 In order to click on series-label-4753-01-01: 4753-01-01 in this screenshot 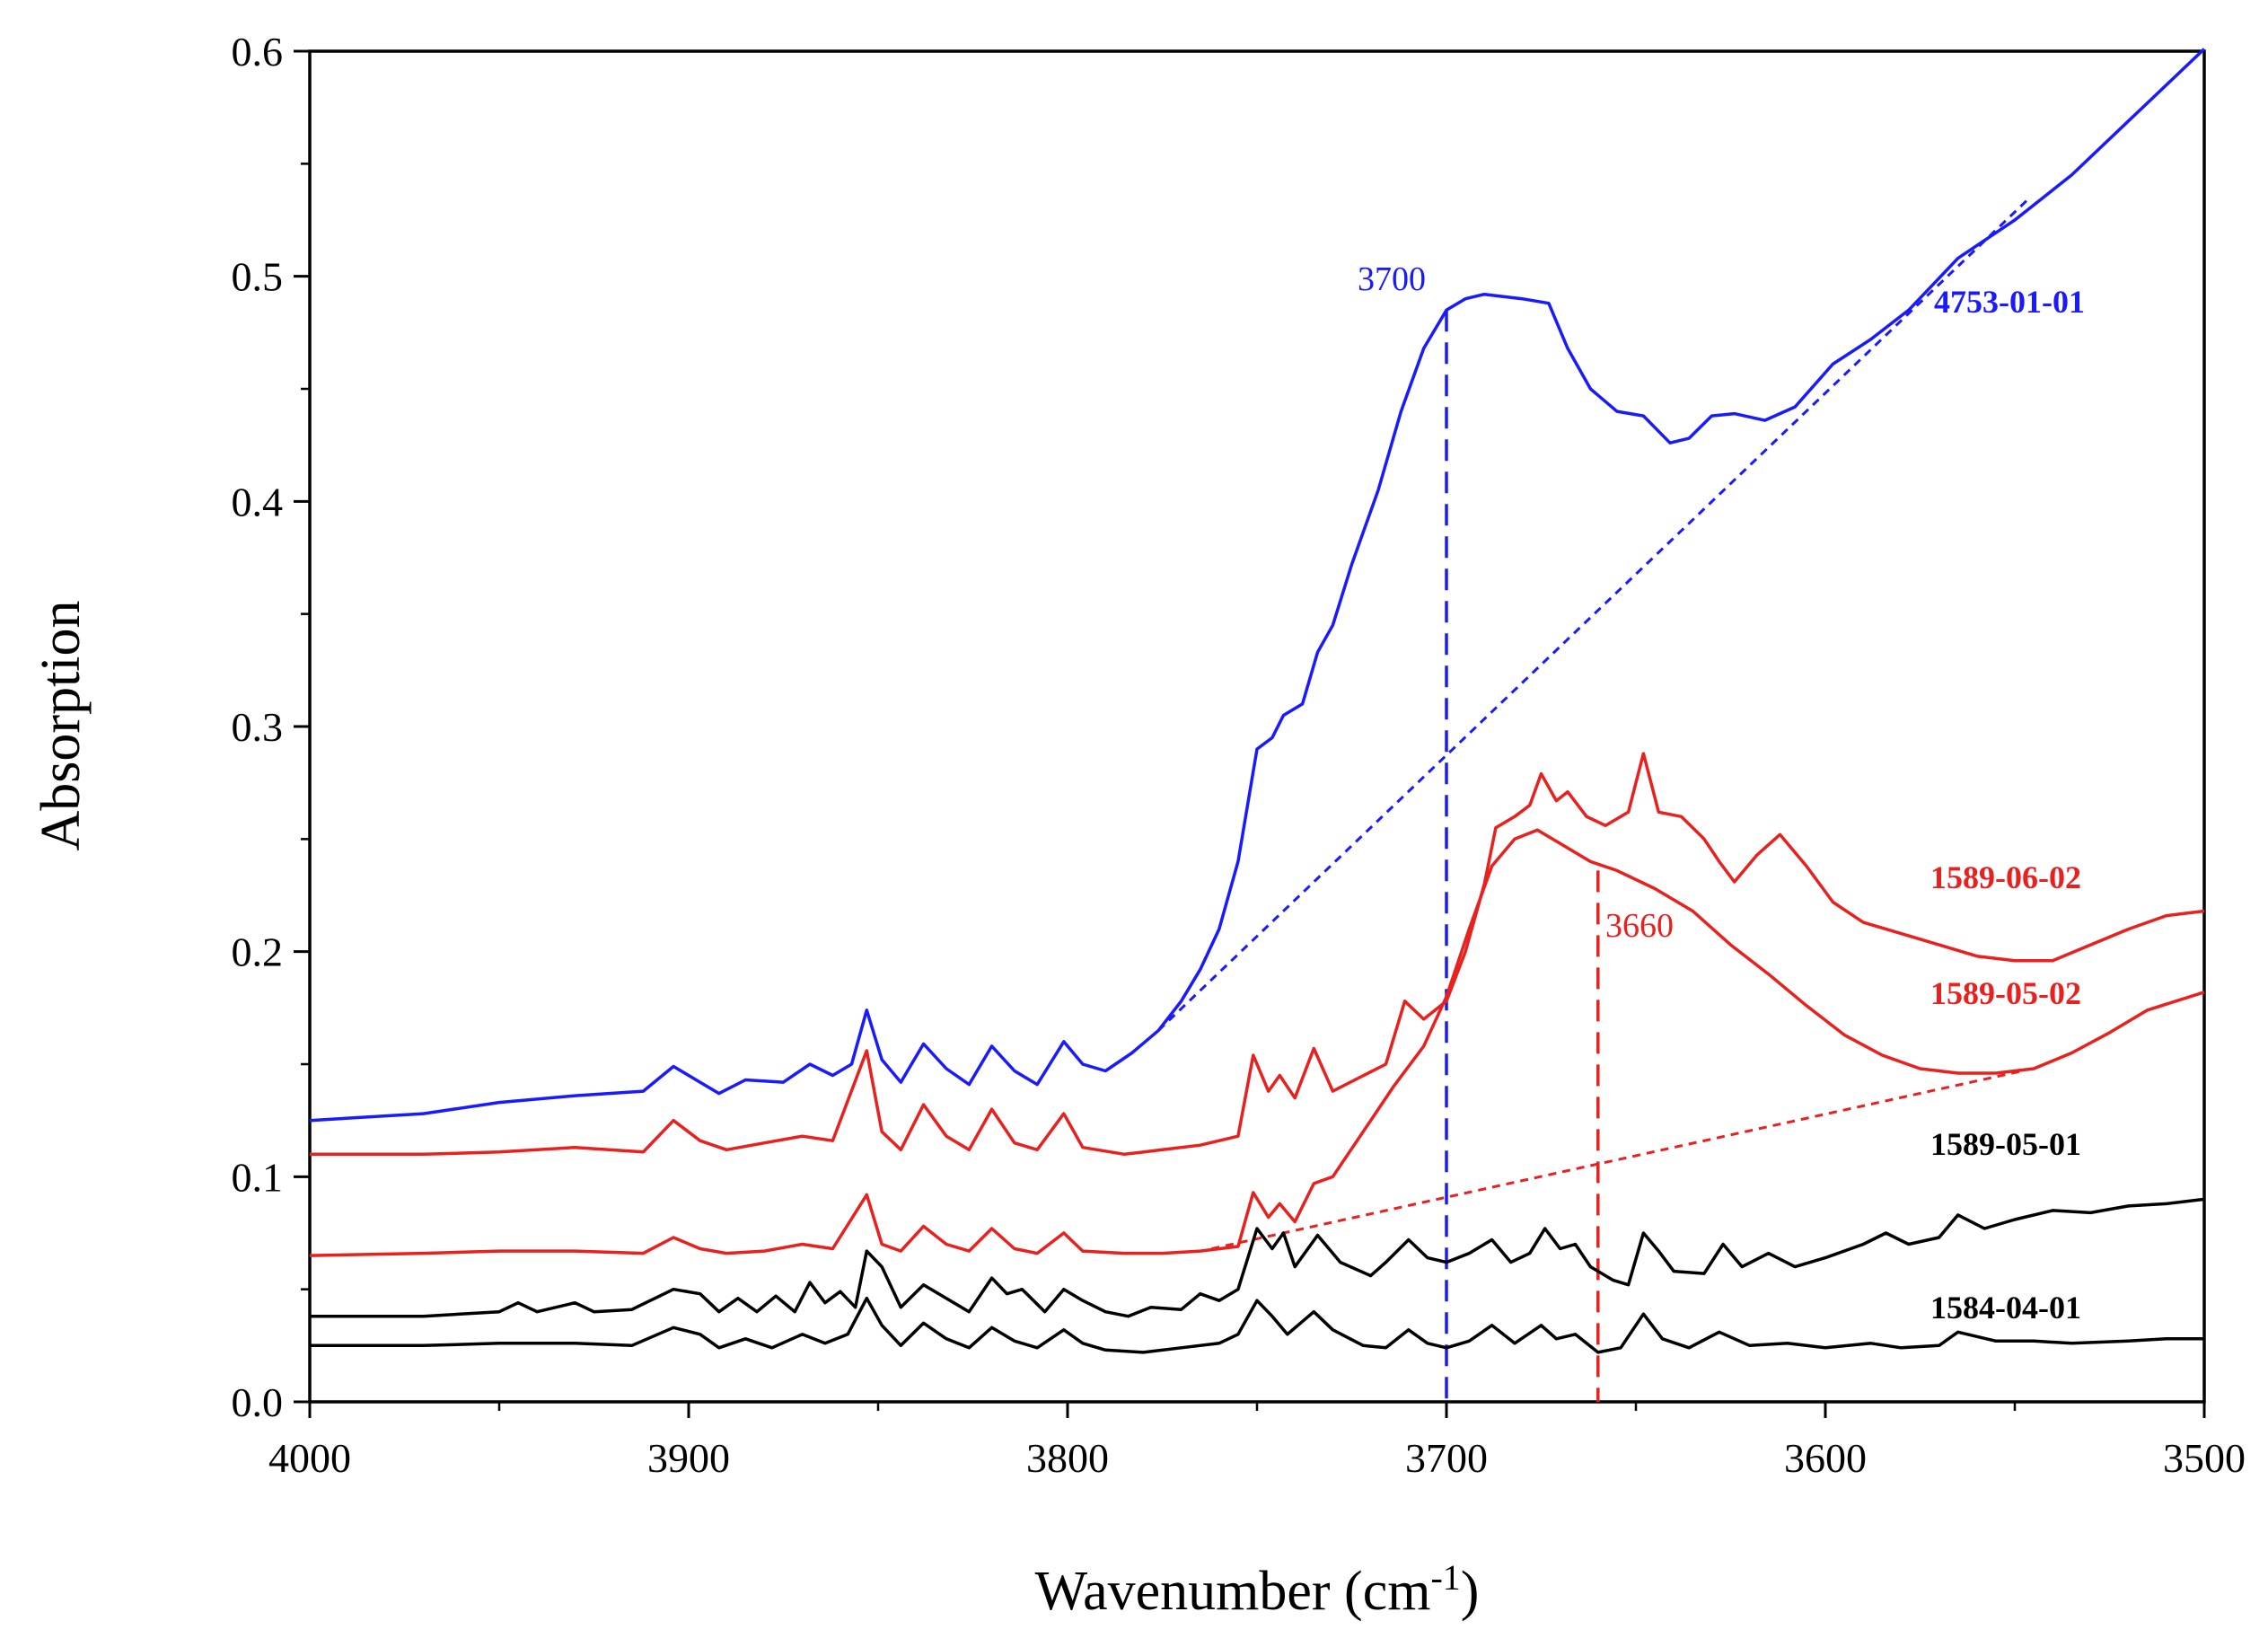, I will do `click(2009, 302)`.